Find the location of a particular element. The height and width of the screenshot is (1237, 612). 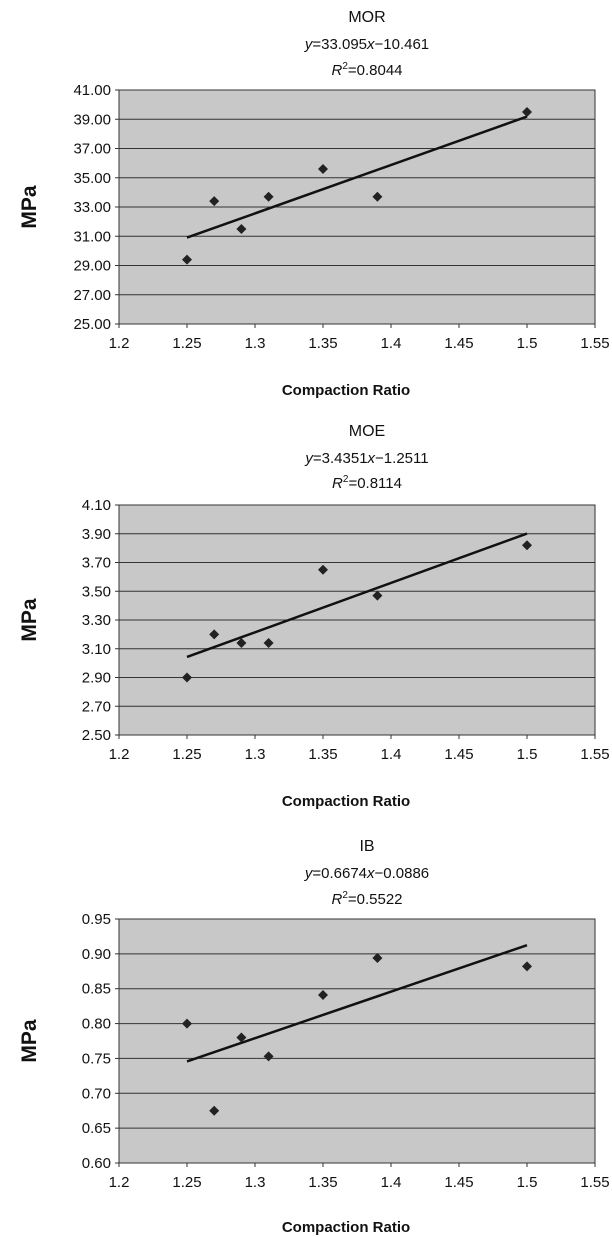

chart-r-squared: R2=0.8044 is located at coordinates (366, 70).